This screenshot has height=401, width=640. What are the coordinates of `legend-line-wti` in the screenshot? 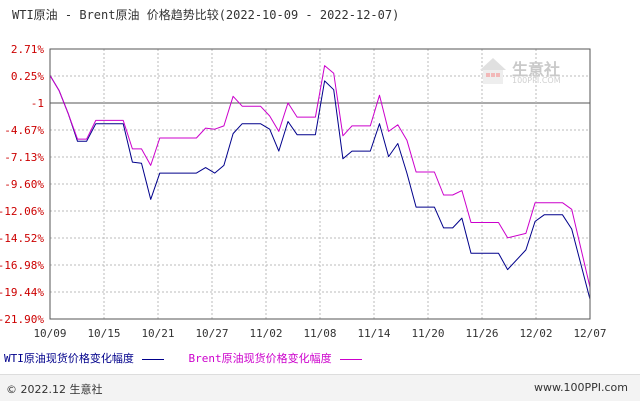 It's located at (152, 359).